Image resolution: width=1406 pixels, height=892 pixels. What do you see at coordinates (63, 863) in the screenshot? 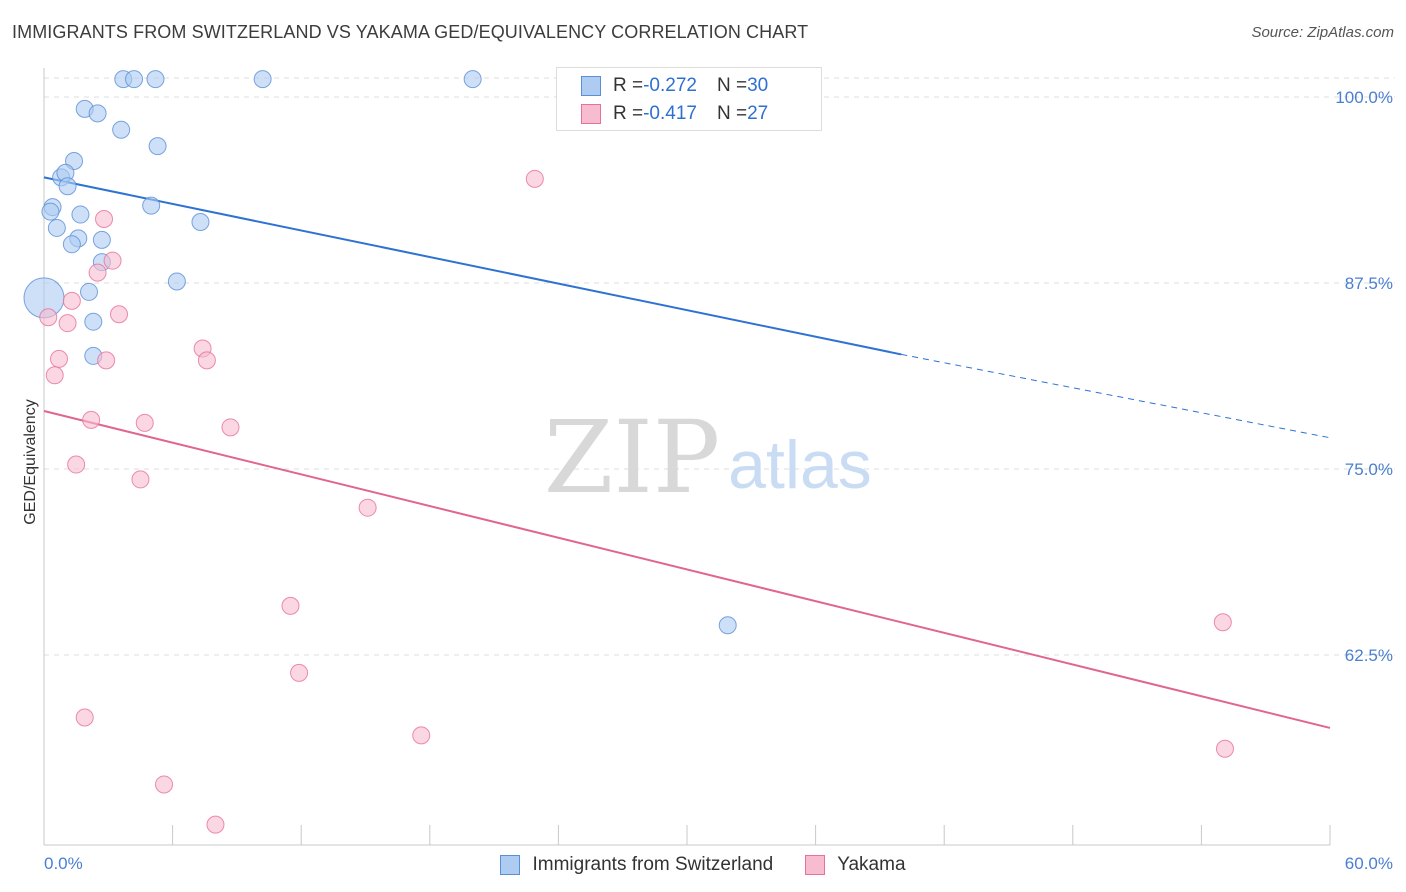
I see `x-tick-label: 0.0%` at bounding box center [63, 863].